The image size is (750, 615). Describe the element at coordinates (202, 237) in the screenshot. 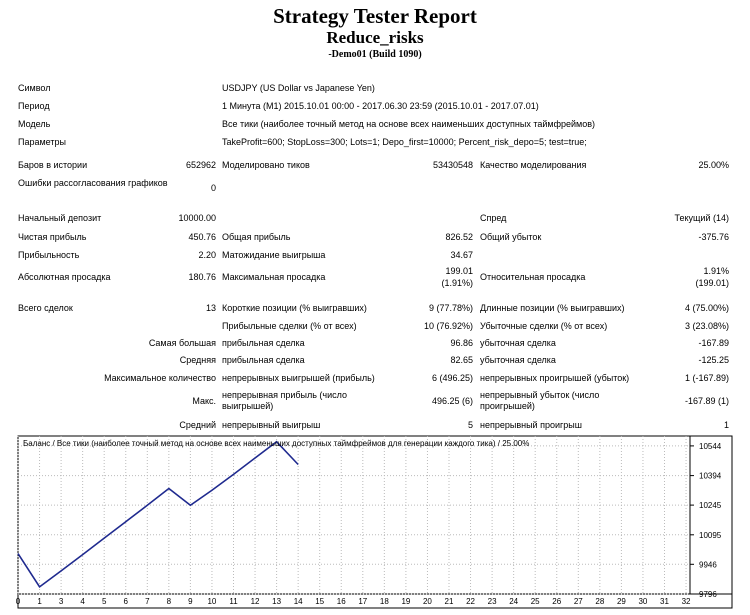

I see `net-profit-value: 450.76` at that location.